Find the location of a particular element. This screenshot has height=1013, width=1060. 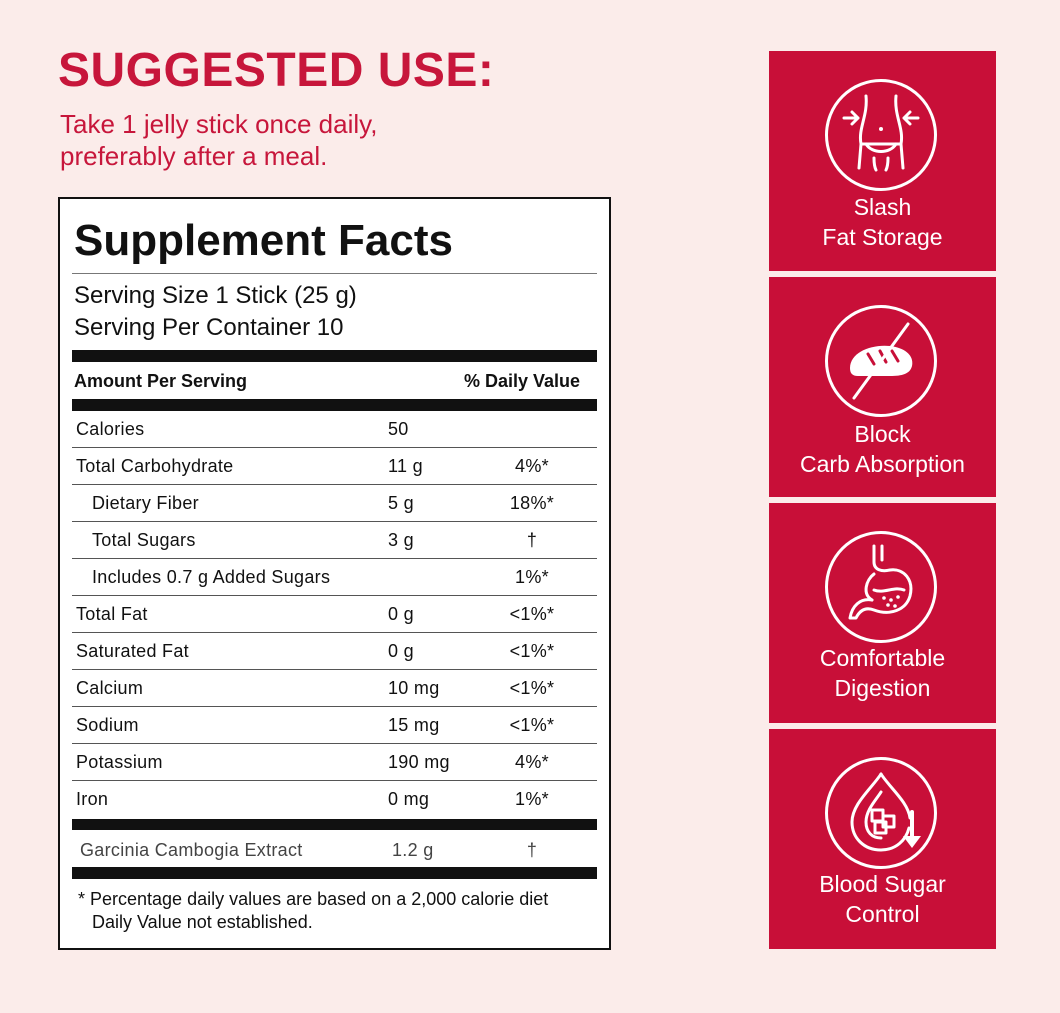

nutrient-row: Includes 0.7 g Added Sugars 1%* is located at coordinates (334, 577).